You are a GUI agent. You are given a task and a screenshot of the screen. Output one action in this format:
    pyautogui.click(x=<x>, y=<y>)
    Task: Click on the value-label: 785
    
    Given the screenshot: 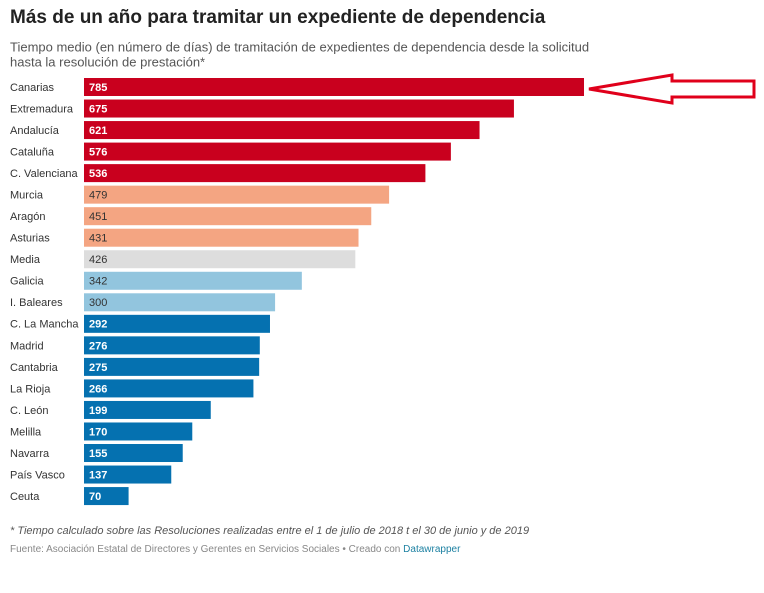 What is the action you would take?
    pyautogui.click(x=98, y=88)
    